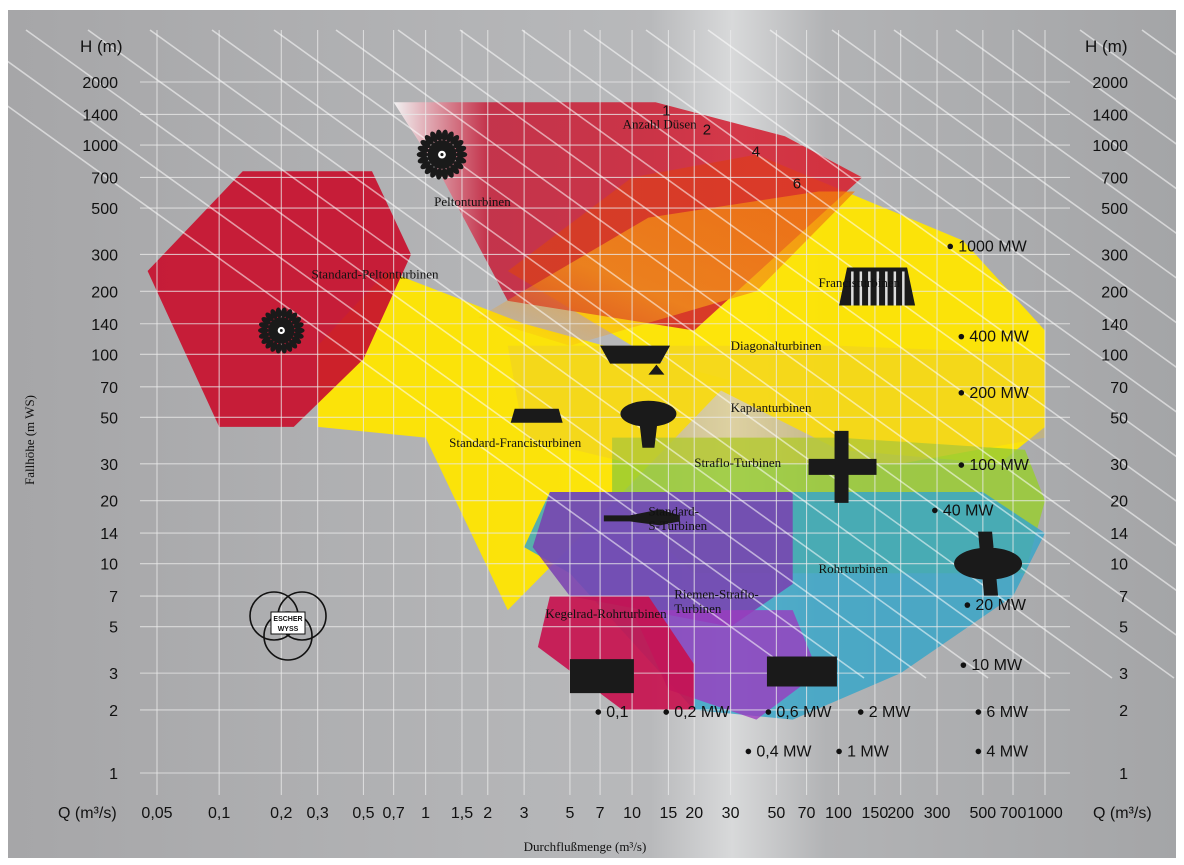 The width and height of the screenshot is (1184, 865). What do you see at coordinates (838, 813) in the screenshot?
I see `x-tick-label: 100` at bounding box center [838, 813].